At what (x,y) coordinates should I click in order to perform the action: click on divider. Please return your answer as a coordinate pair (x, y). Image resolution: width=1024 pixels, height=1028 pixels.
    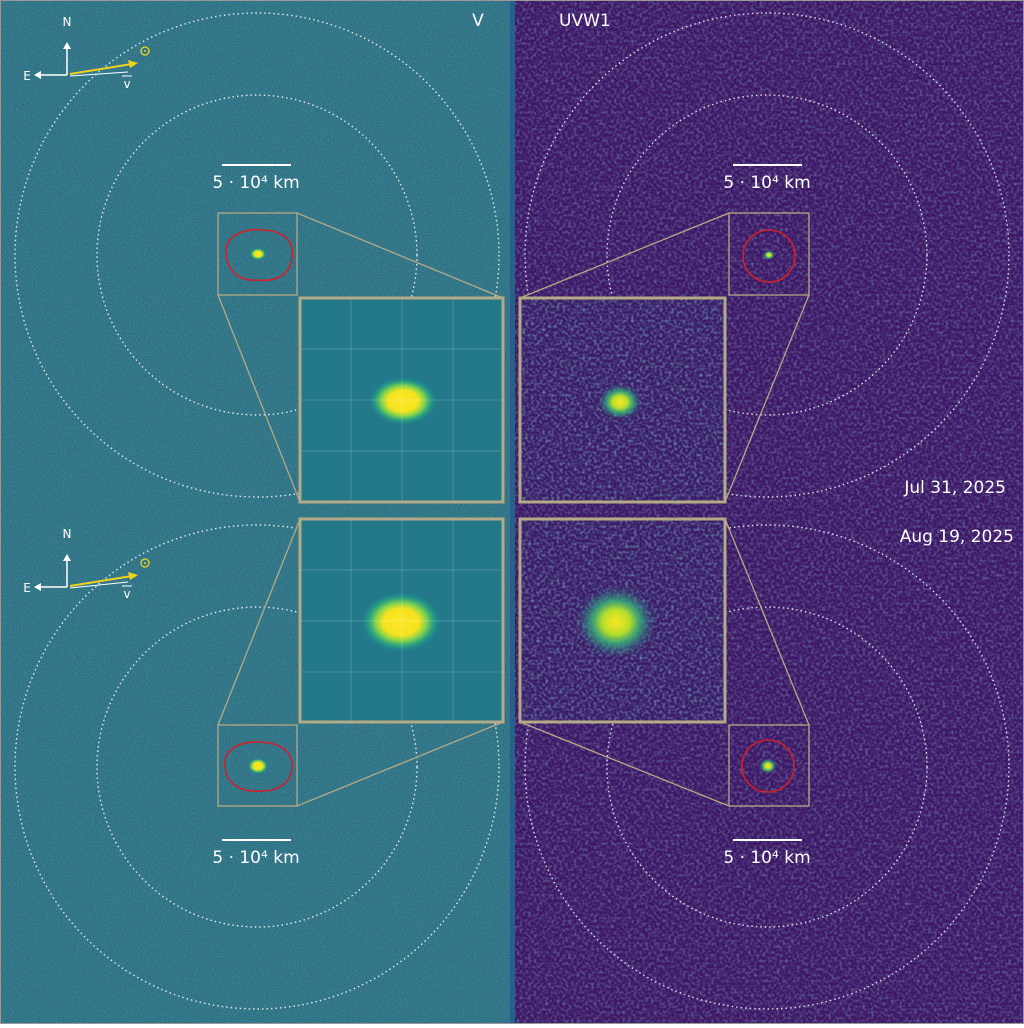
    Looking at the image, I should click on (512, 512).